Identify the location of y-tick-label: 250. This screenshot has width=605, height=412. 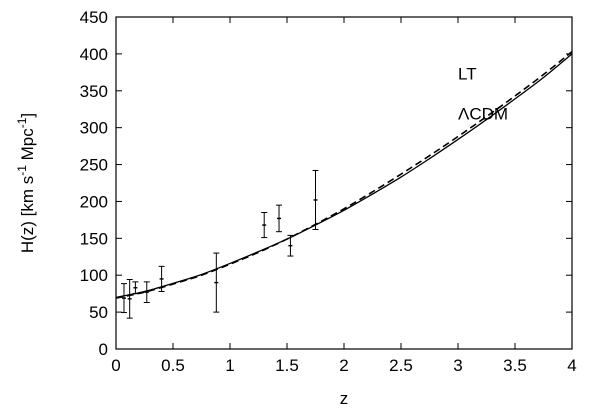
(94, 165).